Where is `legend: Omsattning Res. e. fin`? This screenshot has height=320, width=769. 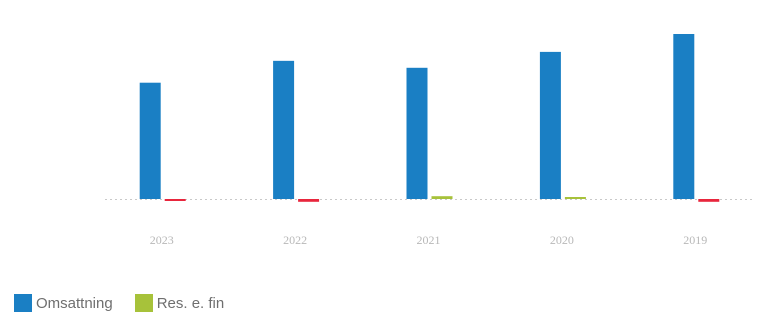 legend: Omsattning Res. e. fin is located at coordinates (119, 303).